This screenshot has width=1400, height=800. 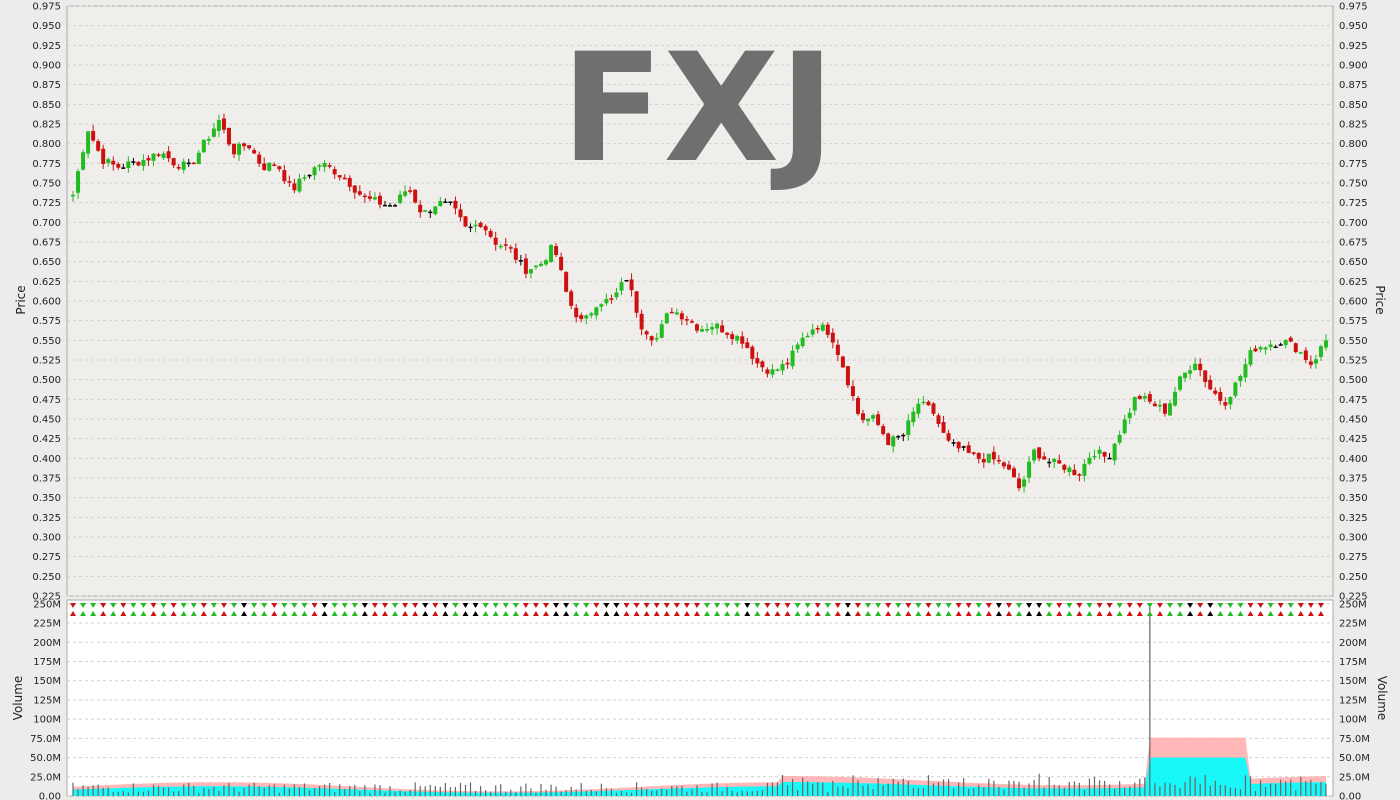 I want to click on price-tick-label: 0.350, so click(x=1353, y=498).